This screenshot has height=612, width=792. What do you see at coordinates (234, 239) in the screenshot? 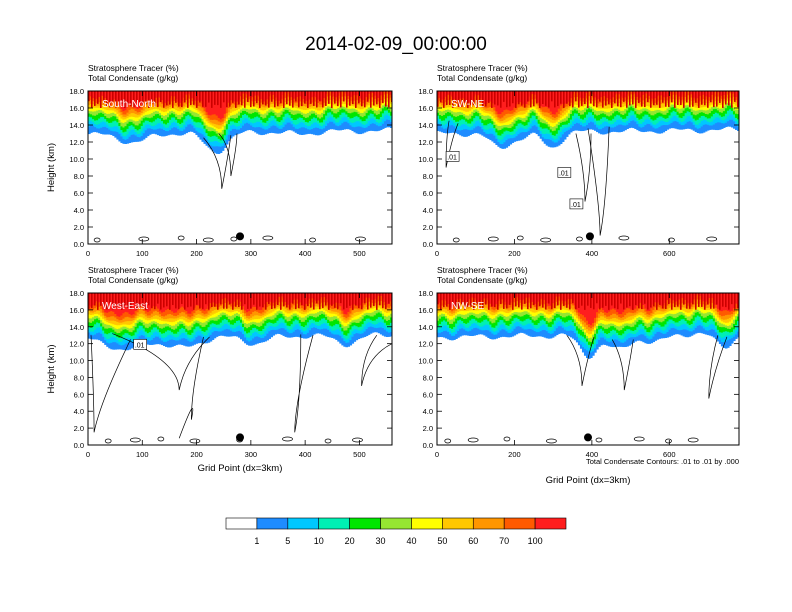
I see `contour-blob` at bounding box center [234, 239].